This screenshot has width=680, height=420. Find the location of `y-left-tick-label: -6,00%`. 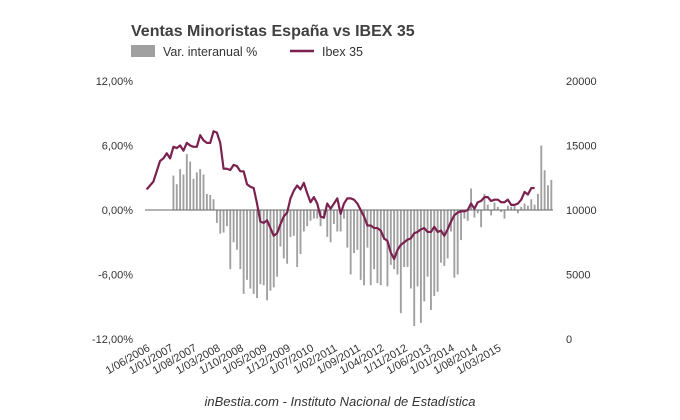

y-left-tick-label: -6,00% is located at coordinates (115, 276).